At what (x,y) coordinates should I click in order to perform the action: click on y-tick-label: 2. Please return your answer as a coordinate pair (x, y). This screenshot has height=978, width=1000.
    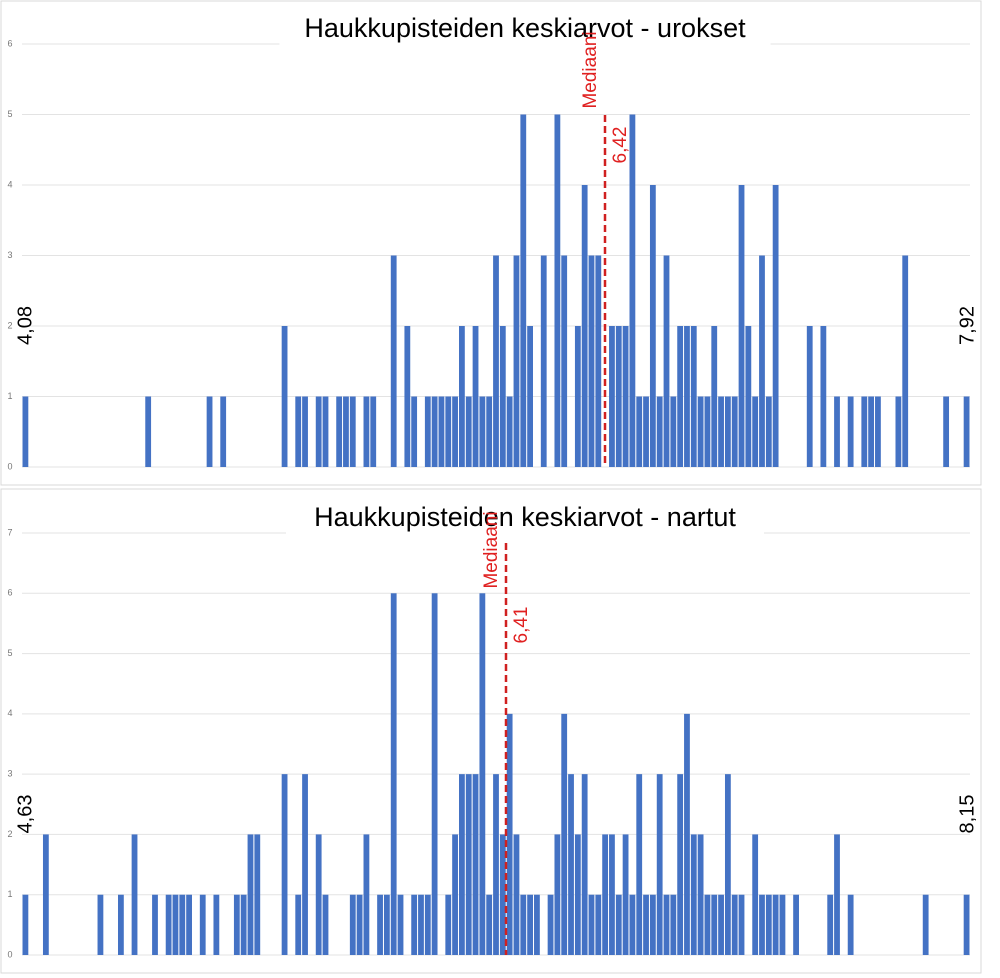
    Looking at the image, I should click on (9, 325).